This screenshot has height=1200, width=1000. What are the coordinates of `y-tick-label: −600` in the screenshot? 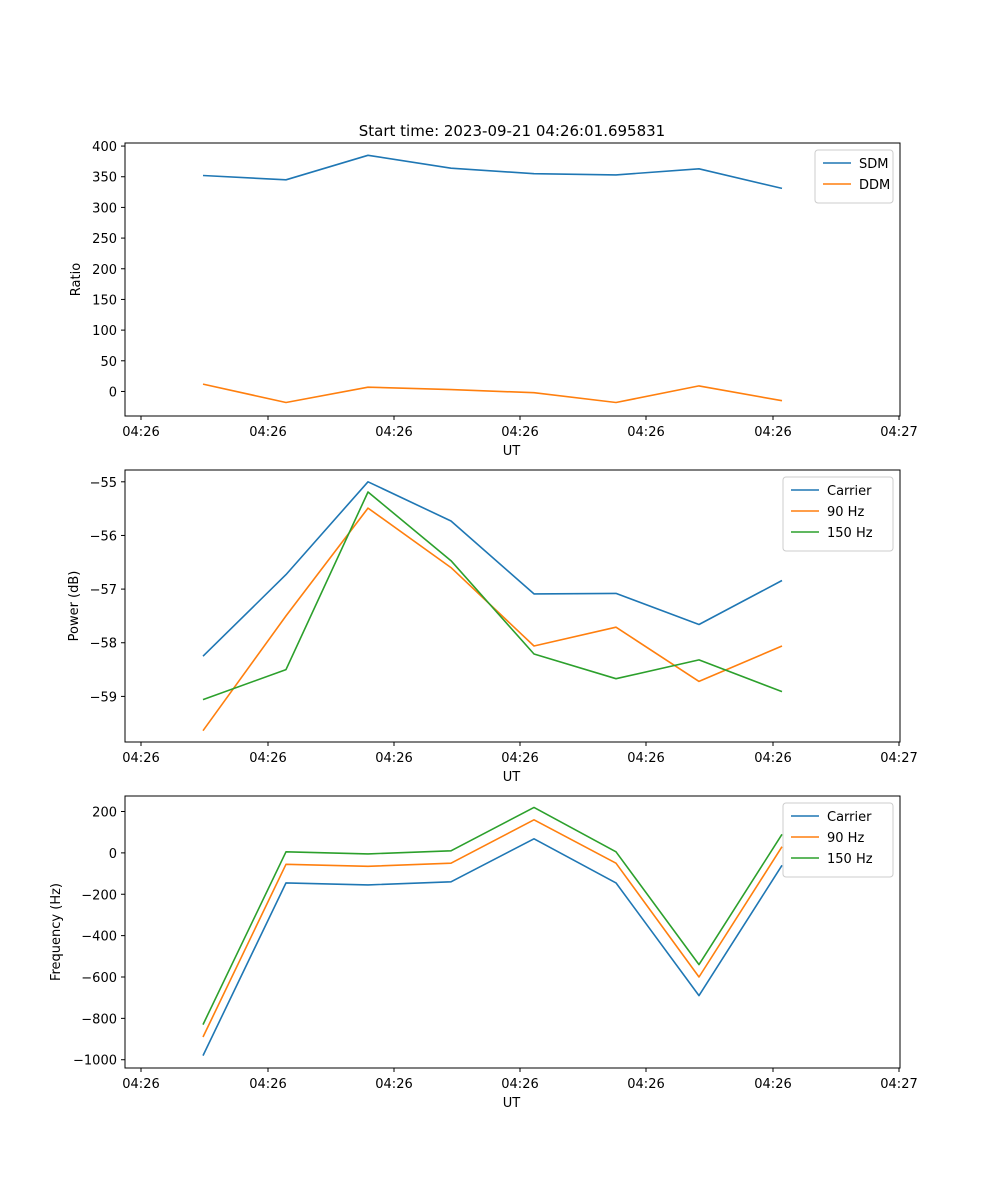 It's located at (99, 978).